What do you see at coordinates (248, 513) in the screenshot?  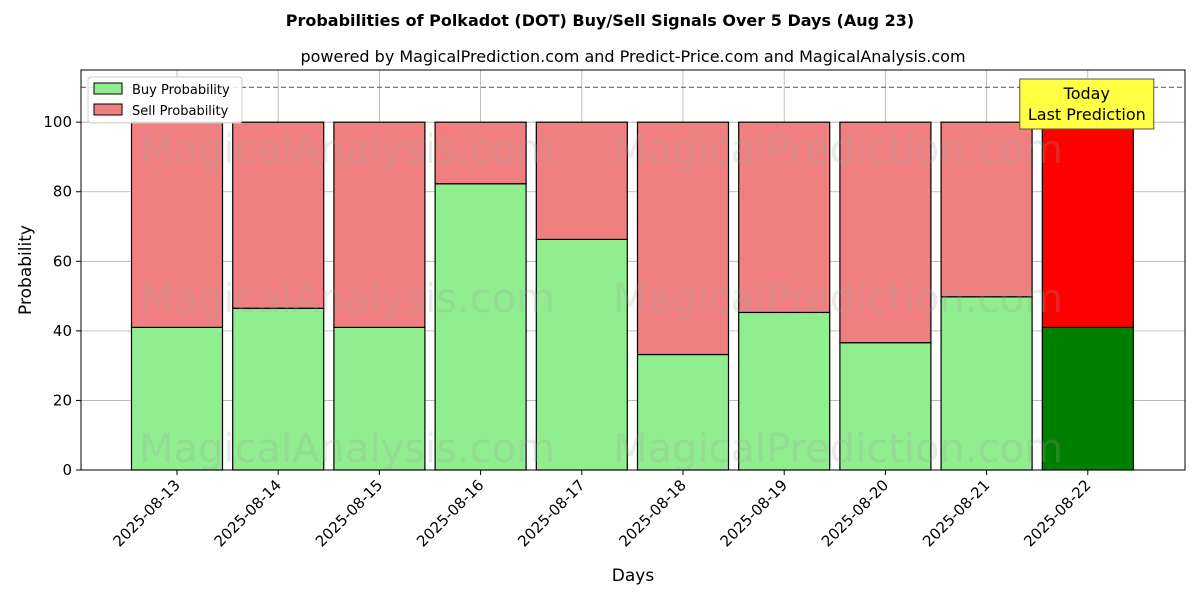 I see `x-tick-label: 2025-08-14` at bounding box center [248, 513].